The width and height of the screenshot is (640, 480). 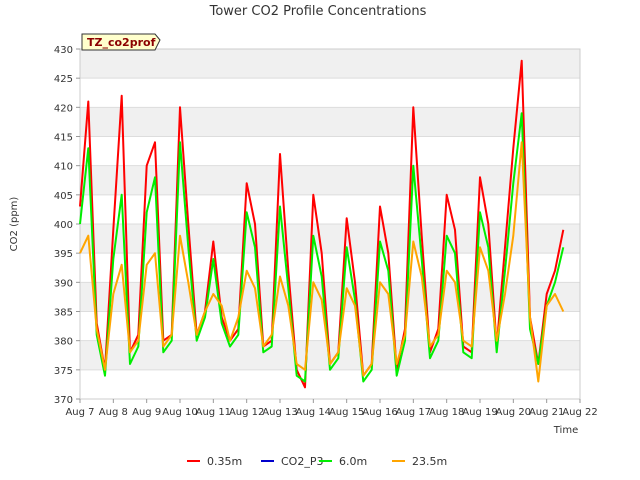 I want to click on legend: 0.35m CO2_P3 6.0m 23.5m, so click(x=317, y=461).